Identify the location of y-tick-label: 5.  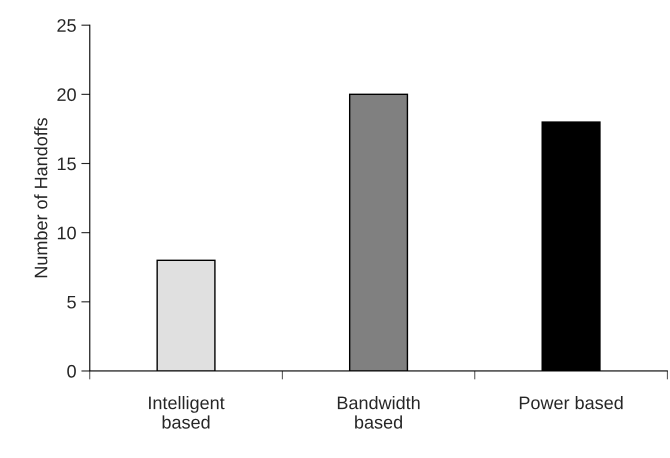
(71, 302).